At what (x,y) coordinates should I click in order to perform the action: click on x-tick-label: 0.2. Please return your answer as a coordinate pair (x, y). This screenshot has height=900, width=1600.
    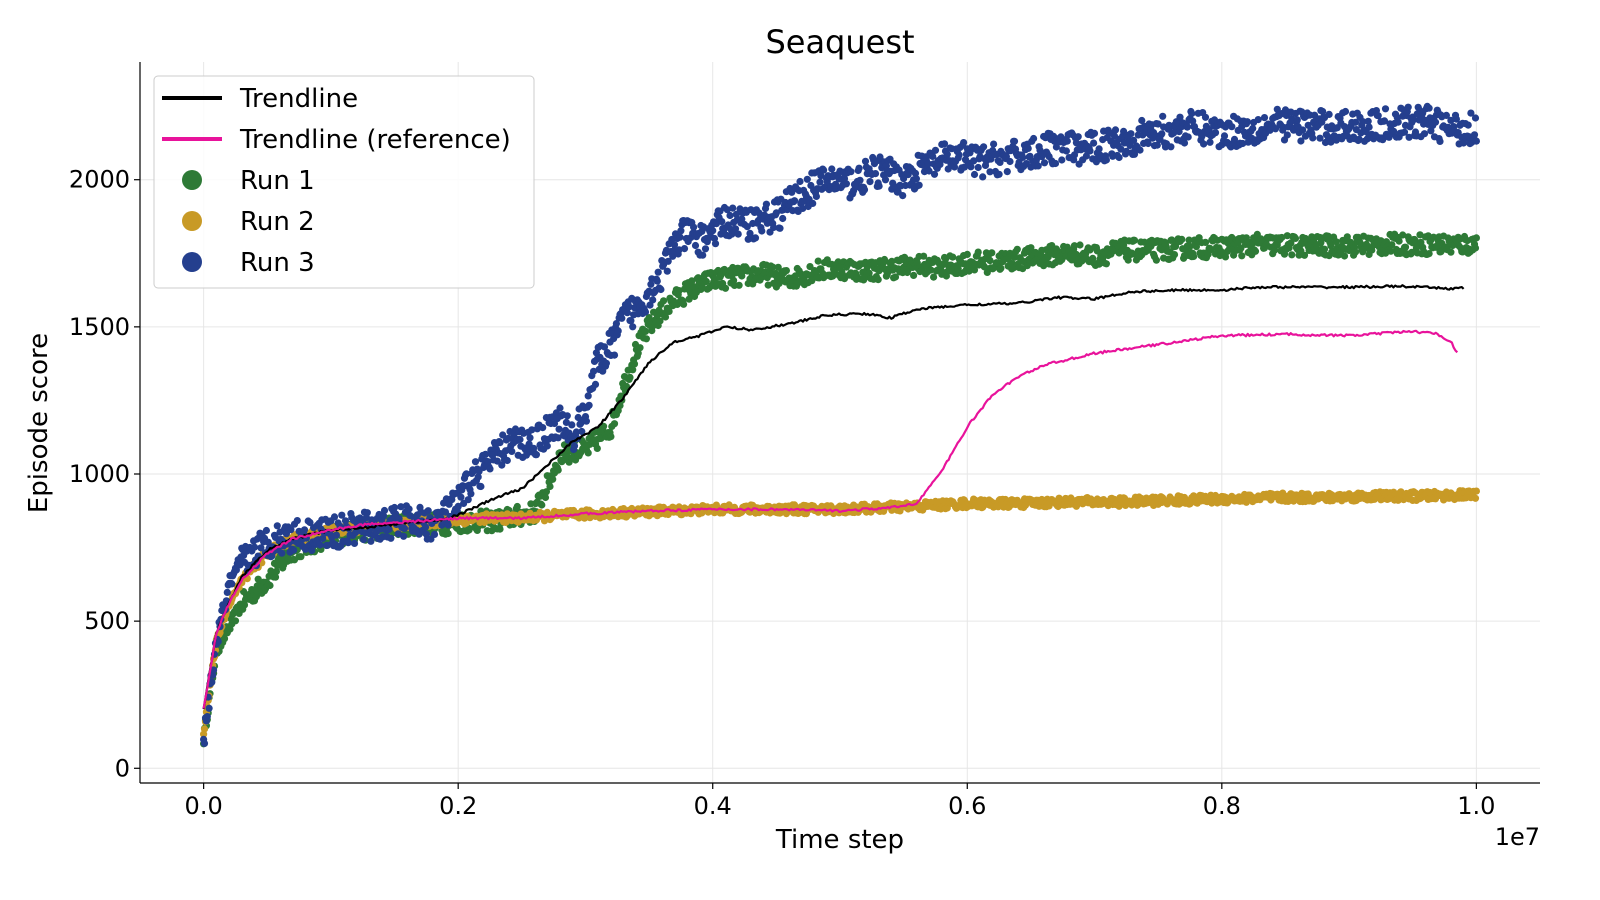
    Looking at the image, I should click on (458, 806).